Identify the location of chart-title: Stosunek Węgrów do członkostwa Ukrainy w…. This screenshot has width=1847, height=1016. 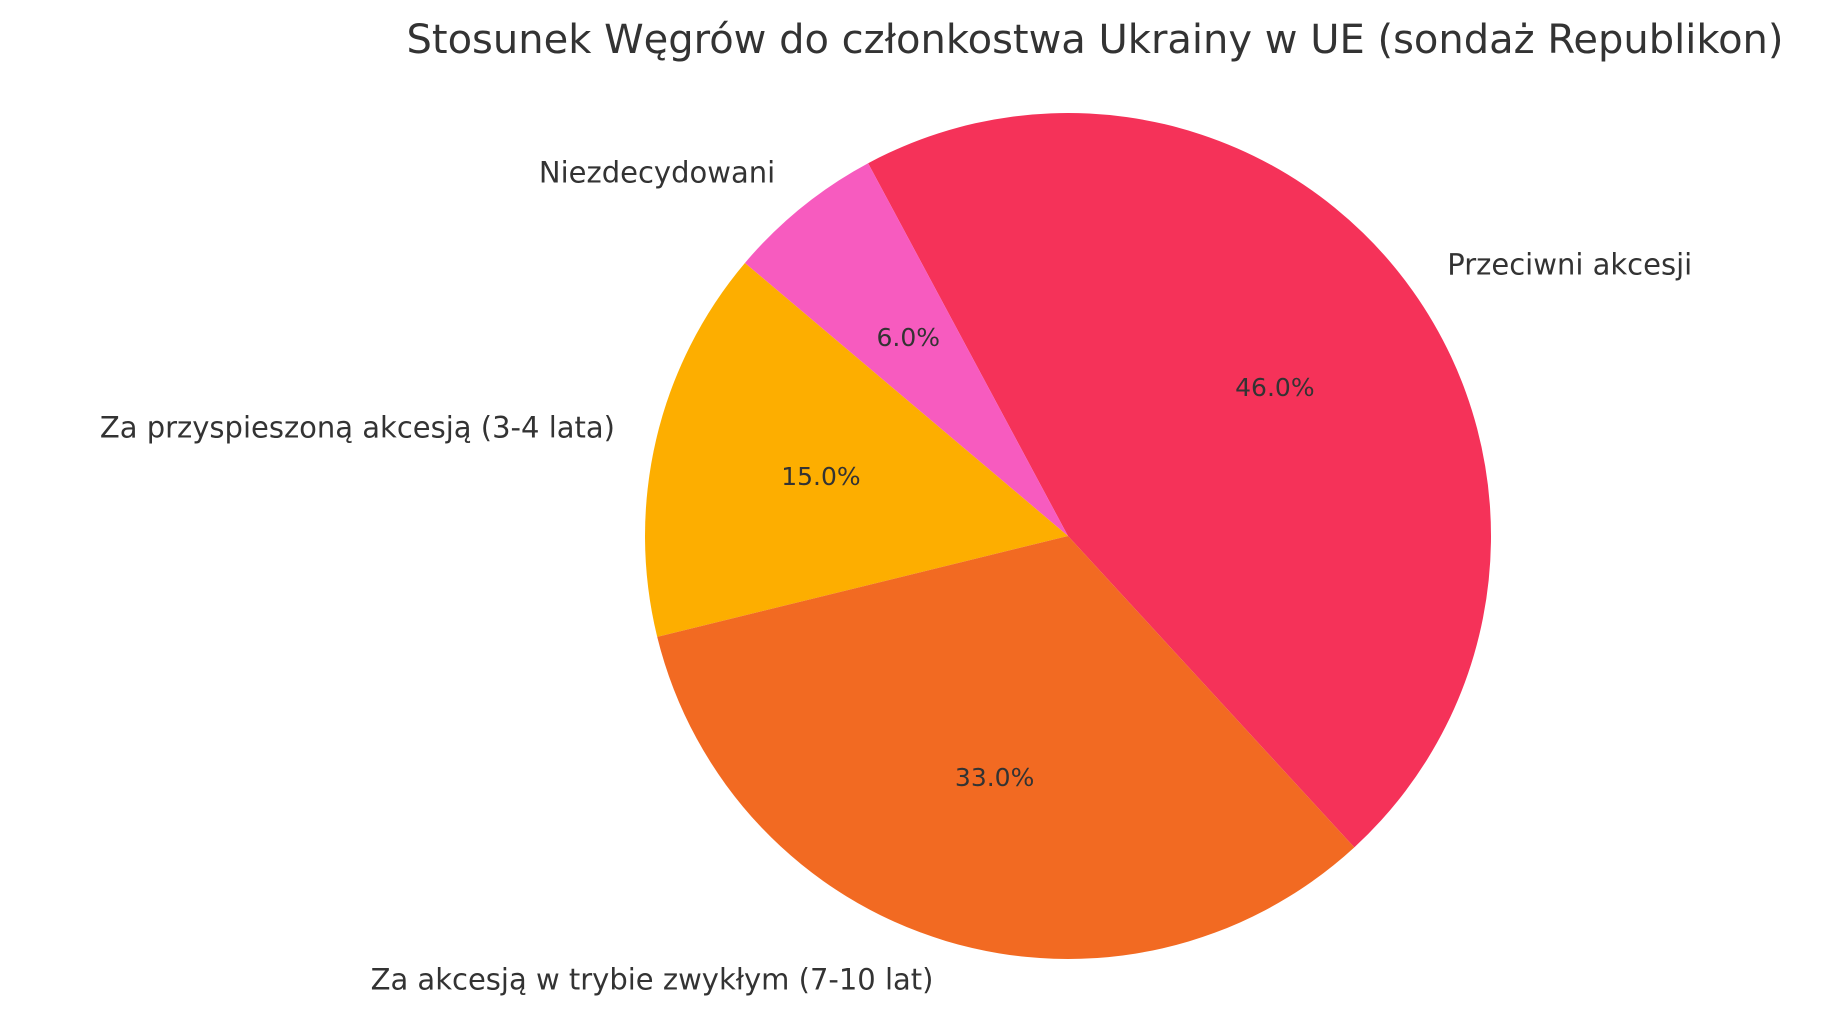
(1095, 40).